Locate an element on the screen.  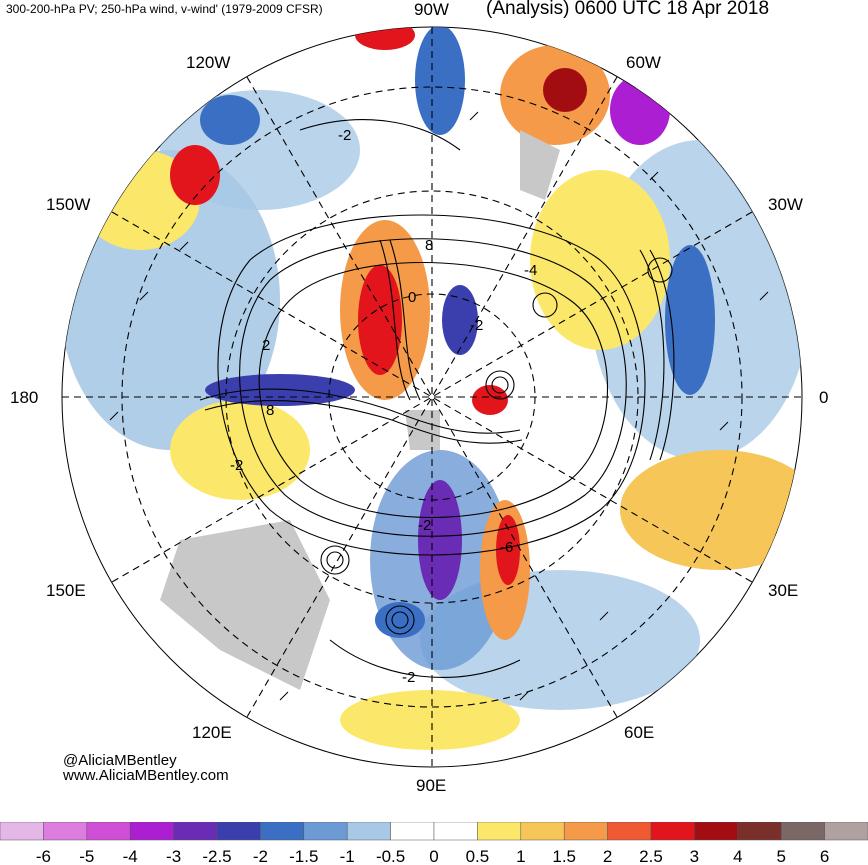
colorbar-tick-label: -4 is located at coordinates (130, 856).